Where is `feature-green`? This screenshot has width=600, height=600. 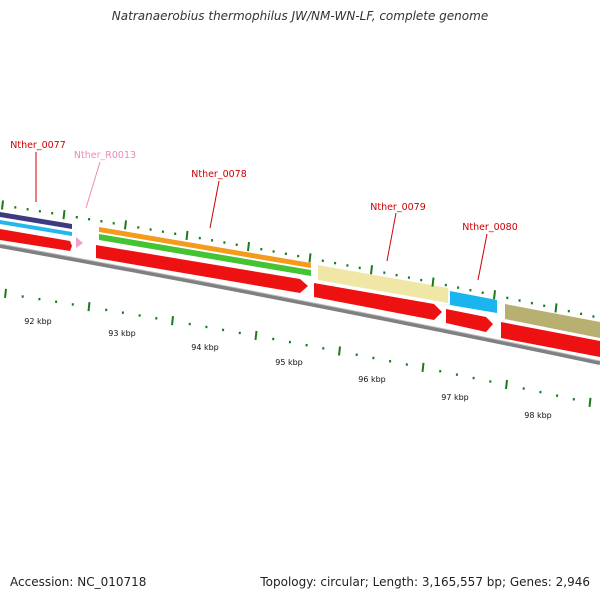
feature-green is located at coordinates (205, 255).